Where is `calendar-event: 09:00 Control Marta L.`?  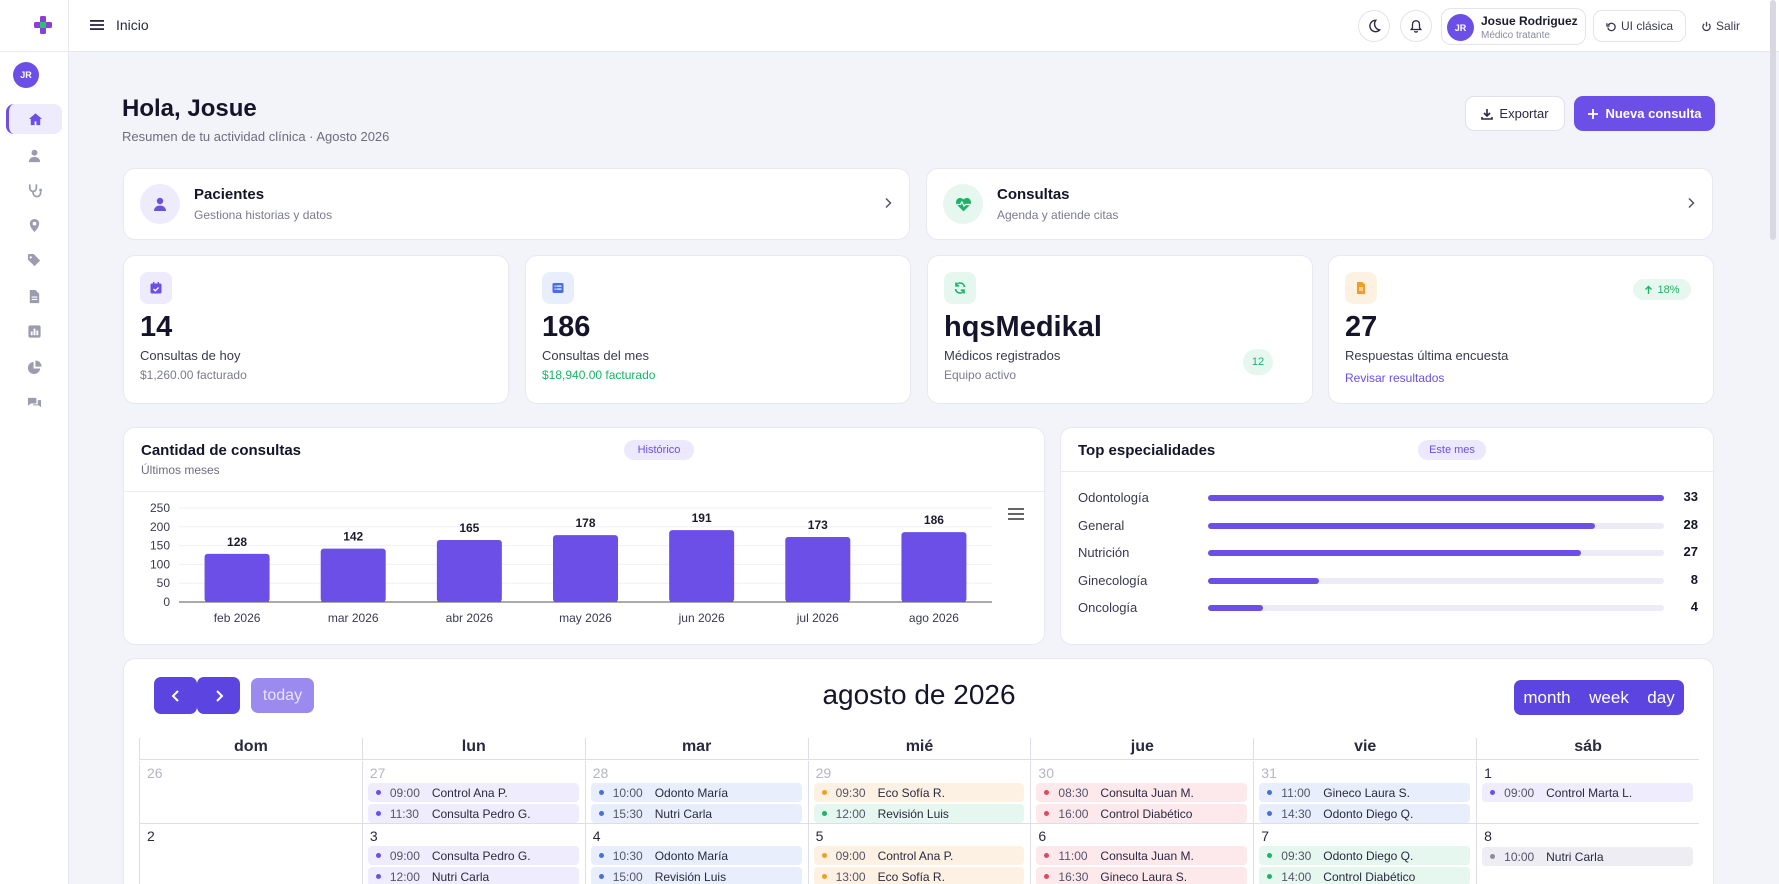
calendar-event: 09:00 Control Marta L. is located at coordinates (1587, 792).